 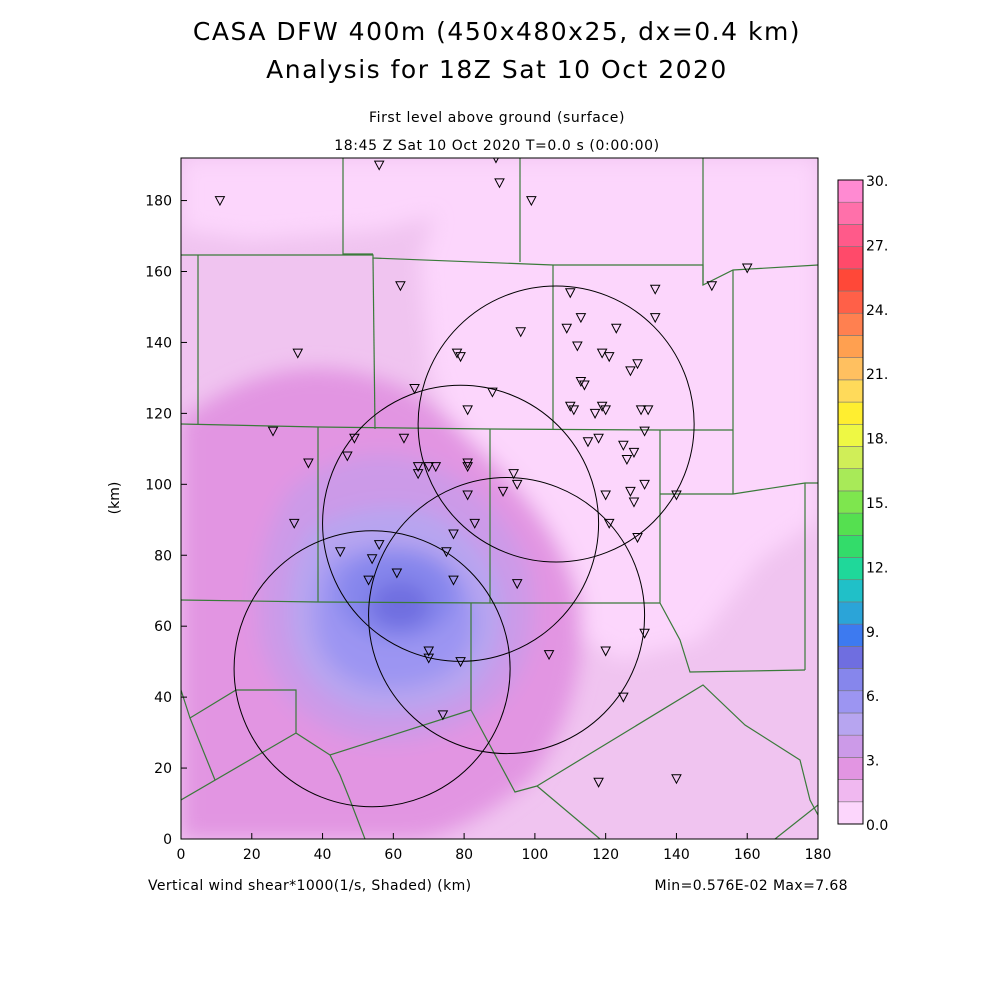 What do you see at coordinates (497, 31) in the screenshot?
I see `figure-title-line1: CASA DFW 400m (450x480x25, dx=0.4 km)` at bounding box center [497, 31].